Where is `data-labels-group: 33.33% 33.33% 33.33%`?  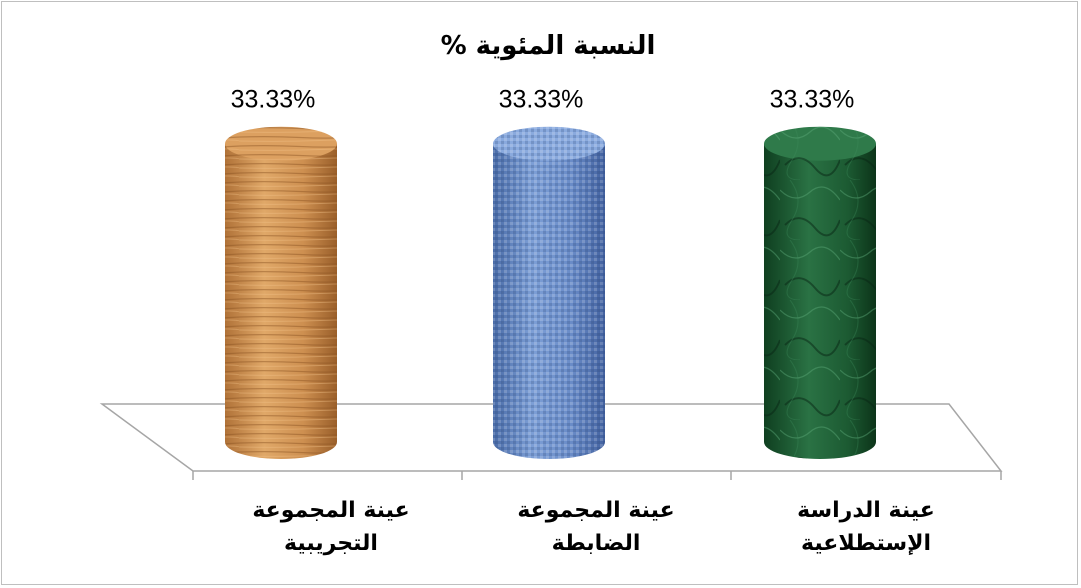
data-labels-group: 33.33% 33.33% 33.33% is located at coordinates (543, 100).